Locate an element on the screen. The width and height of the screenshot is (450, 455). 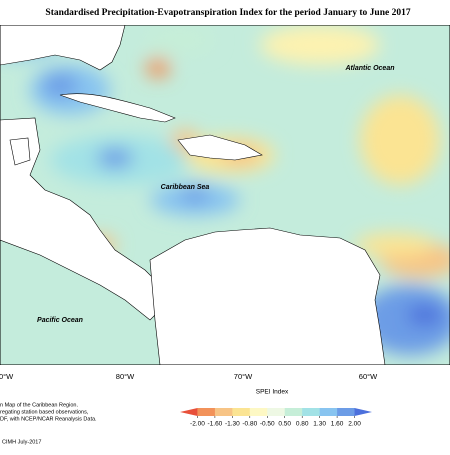
legend-title: SPEI Index is located at coordinates (272, 392).